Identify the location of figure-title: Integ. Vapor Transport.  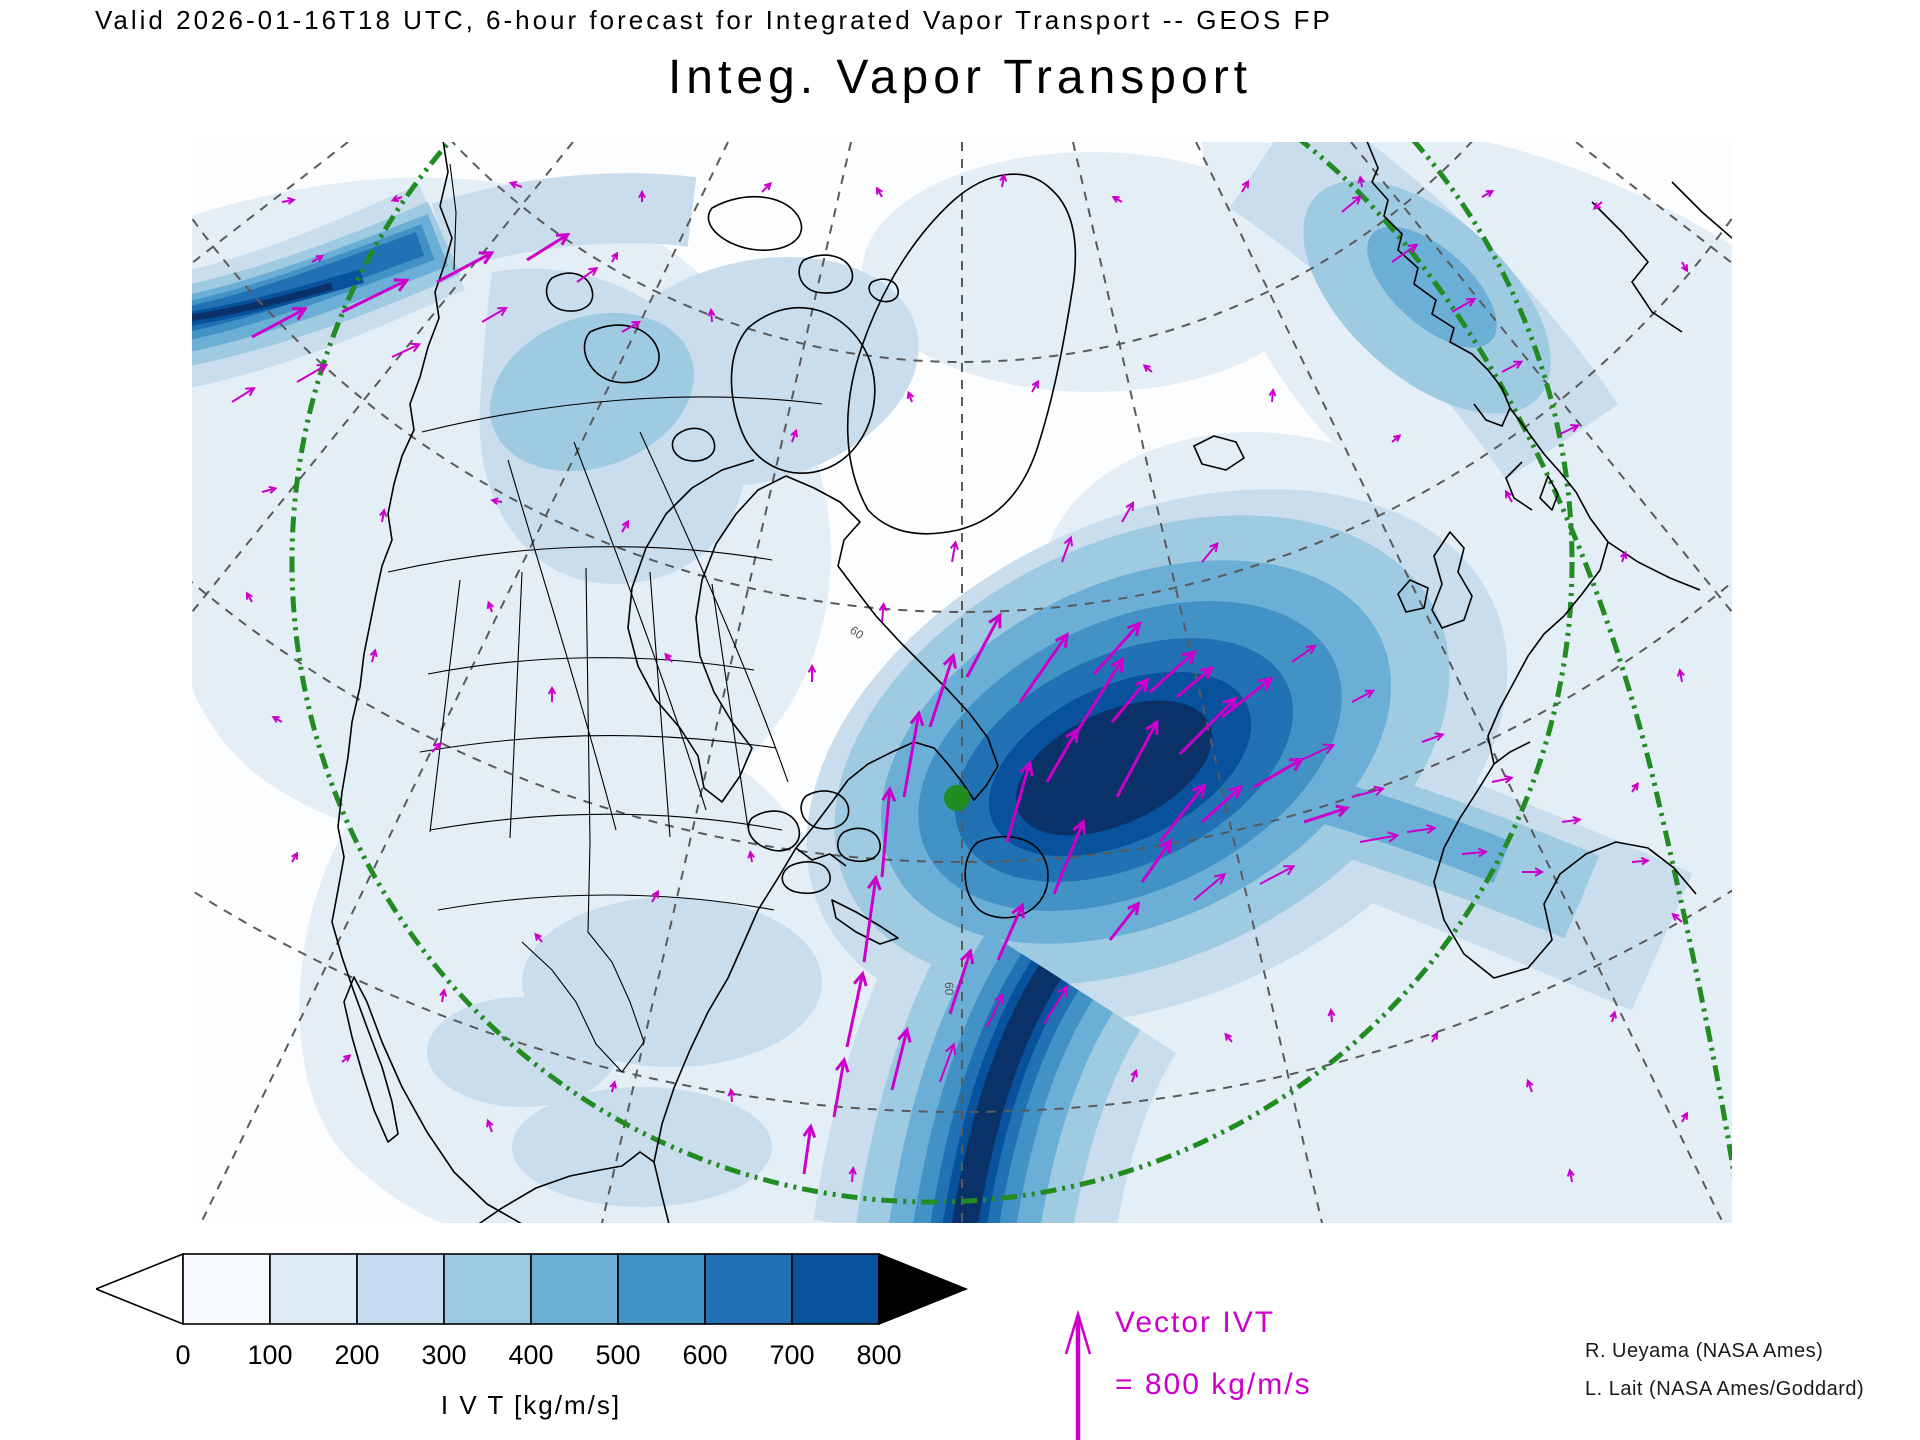
(960, 77).